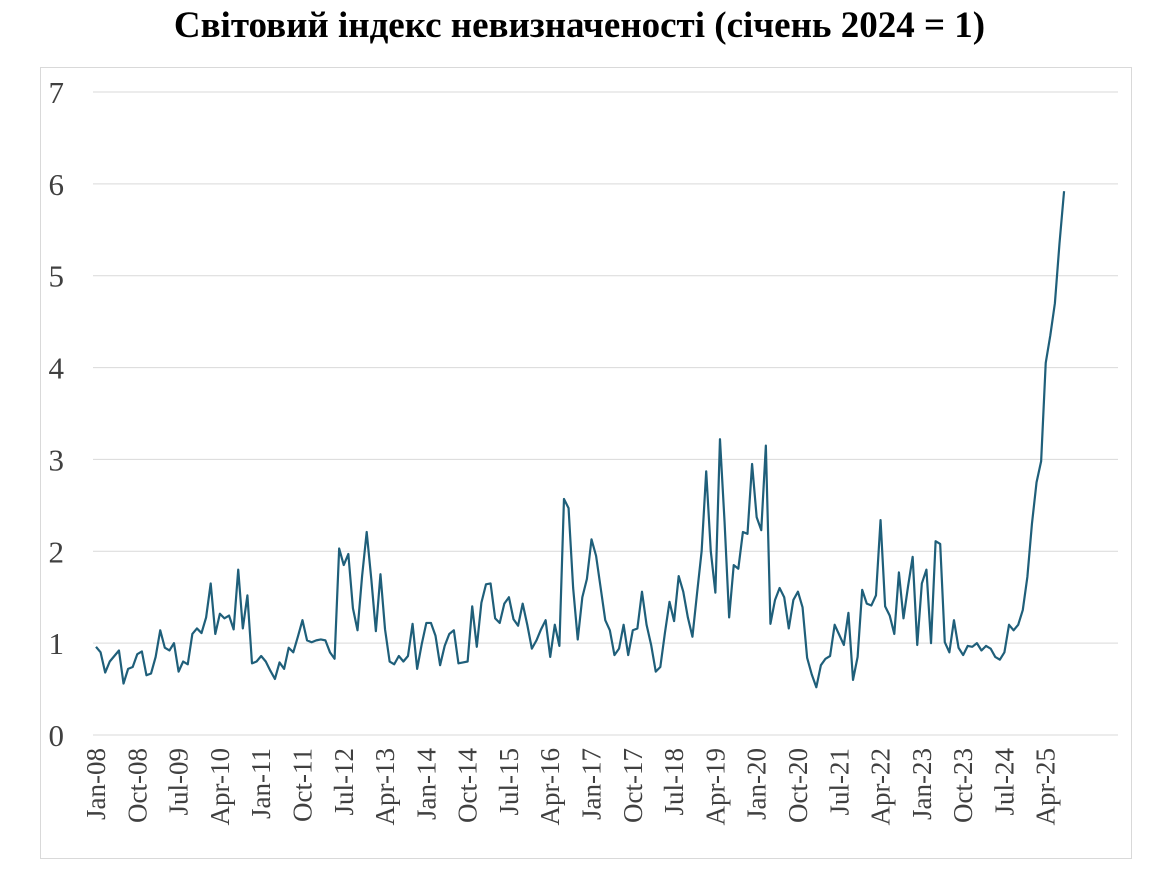  Describe the element at coordinates (798, 785) in the screenshot. I see `x-tick-label: Oct-20` at that location.